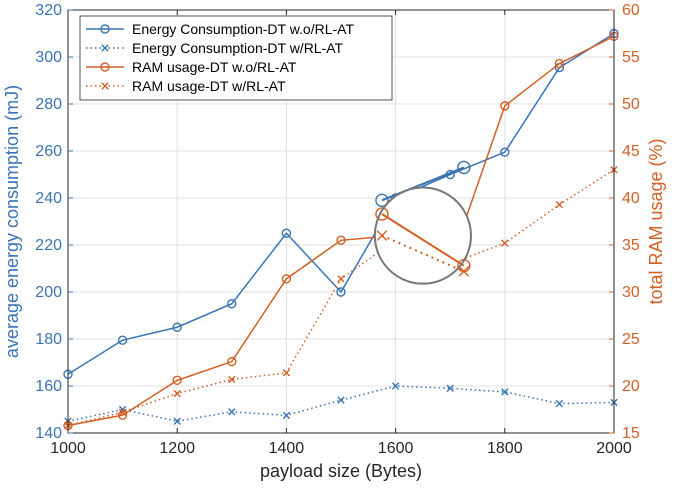  I want to click on y-right-tick-label: 15, so click(631, 433).